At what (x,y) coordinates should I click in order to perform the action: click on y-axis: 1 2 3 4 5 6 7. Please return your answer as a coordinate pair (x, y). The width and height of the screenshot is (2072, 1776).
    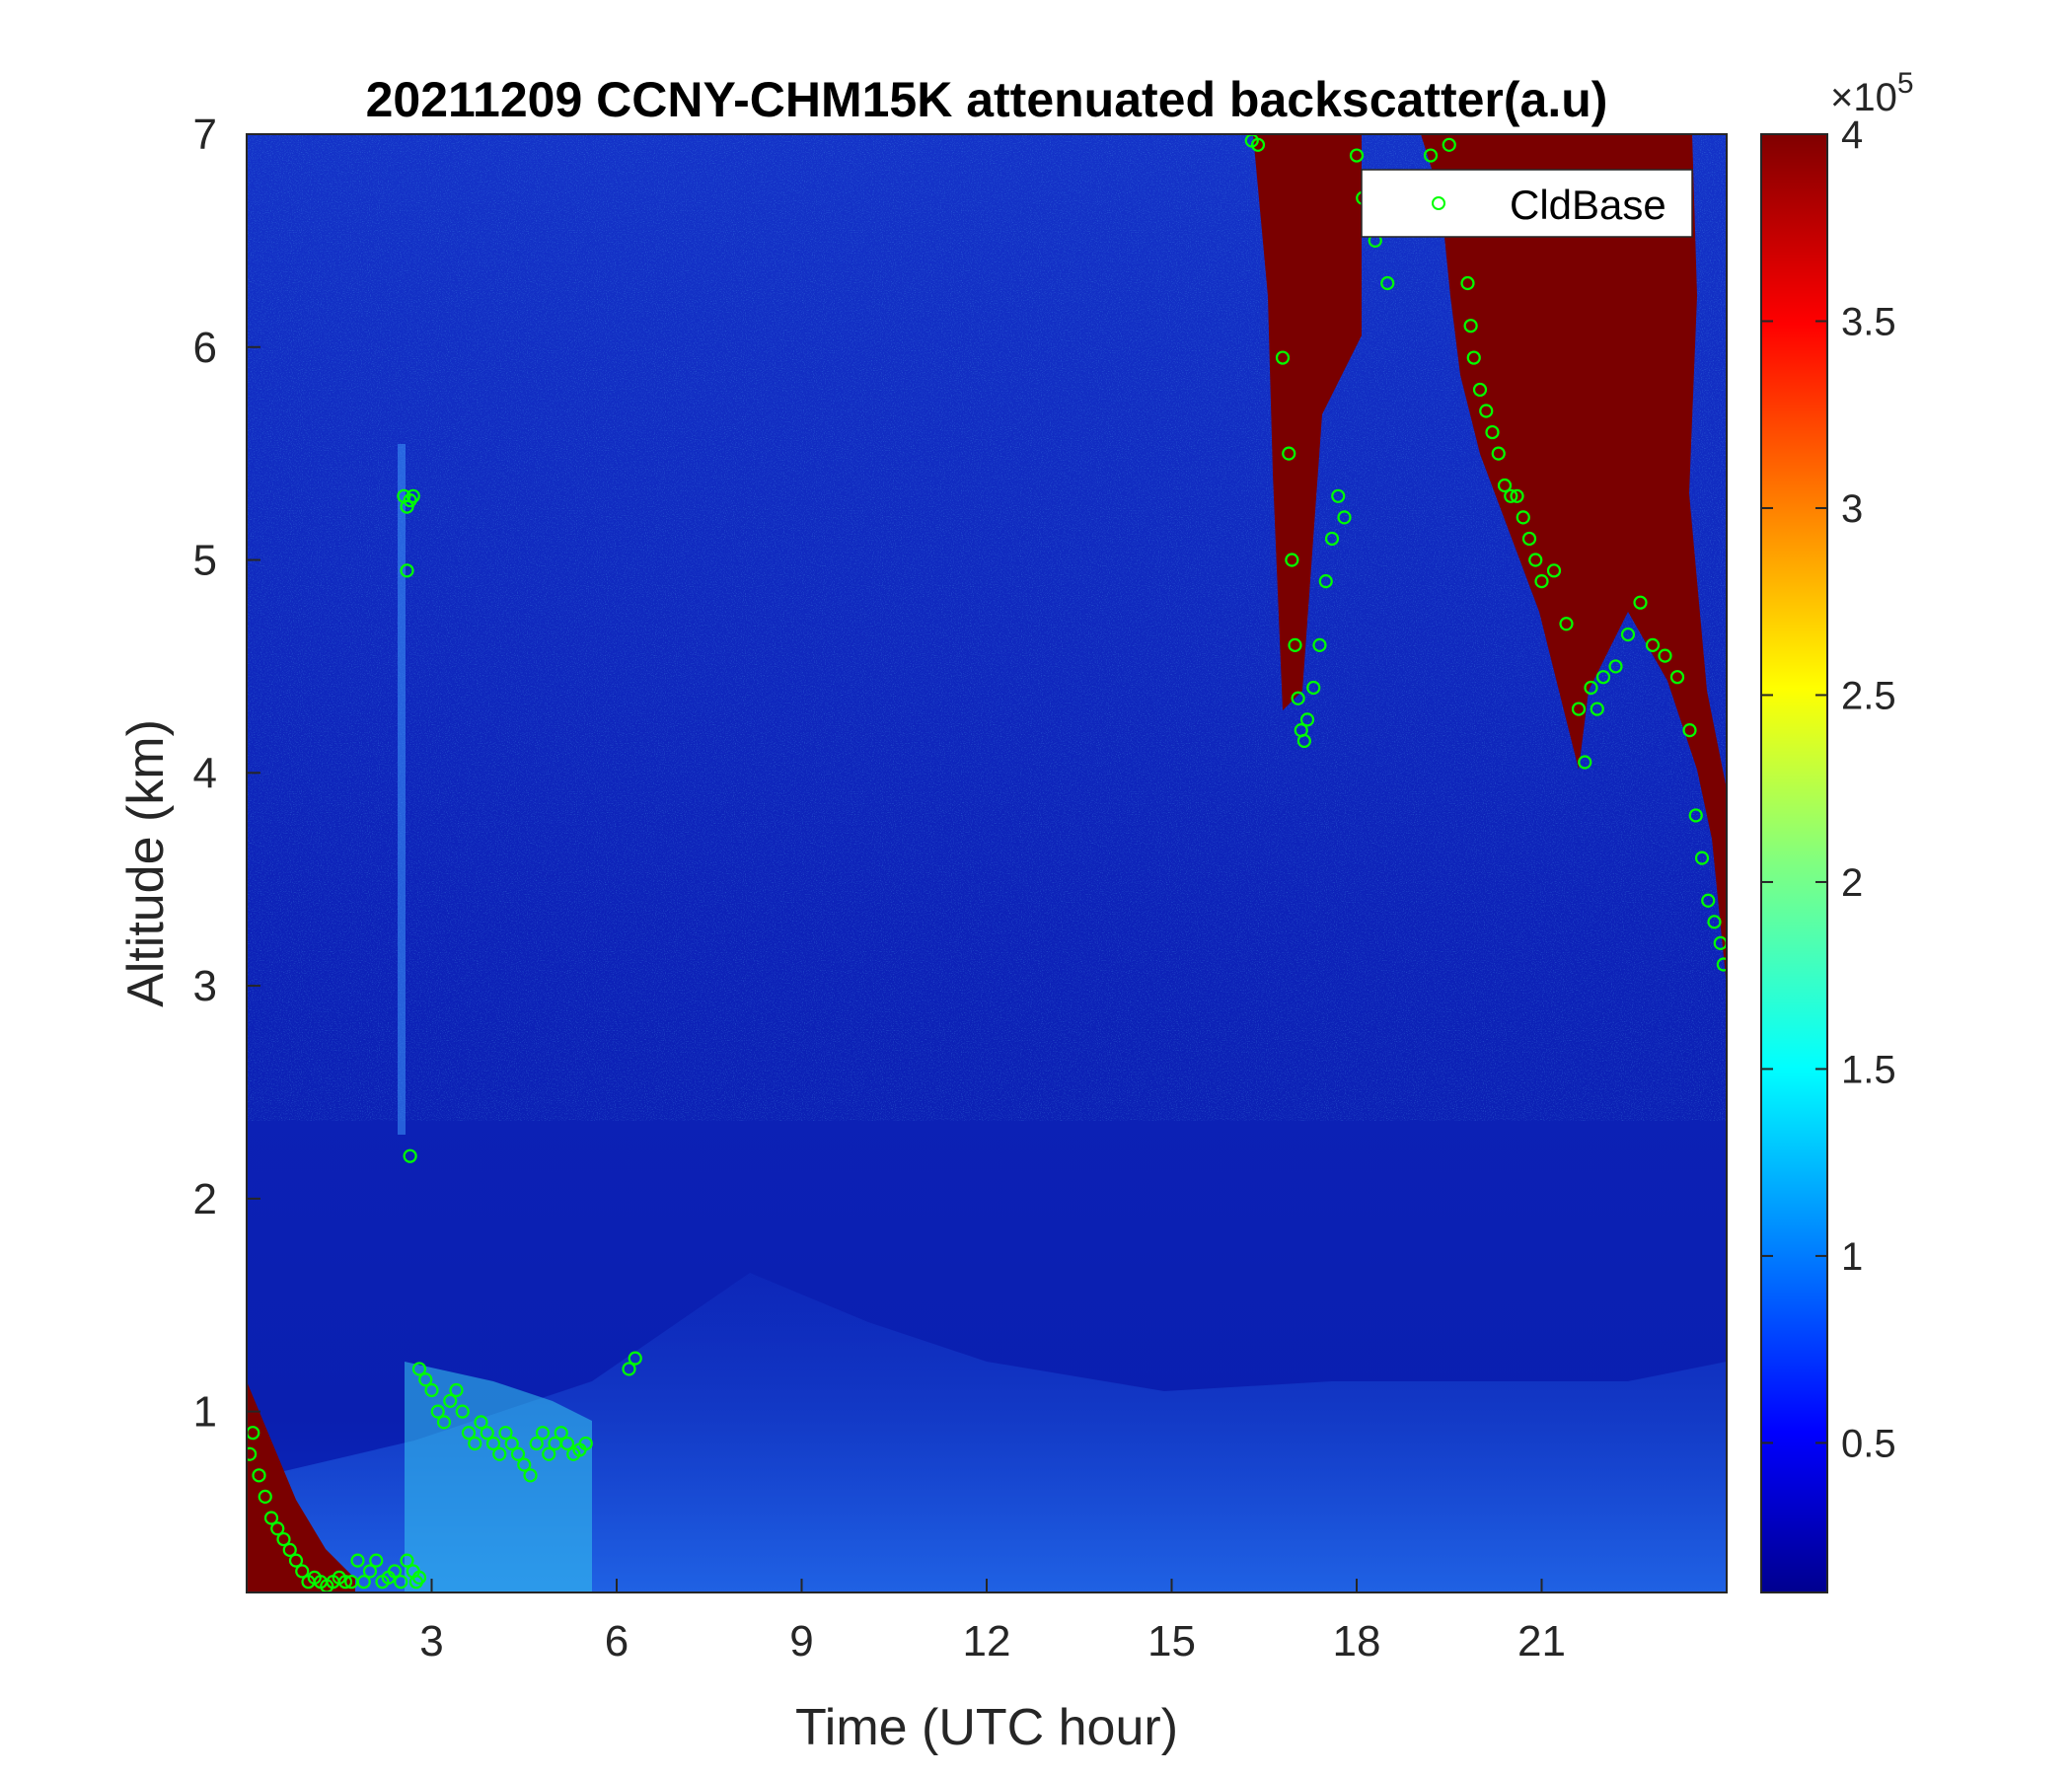
    Looking at the image, I should click on (227, 774).